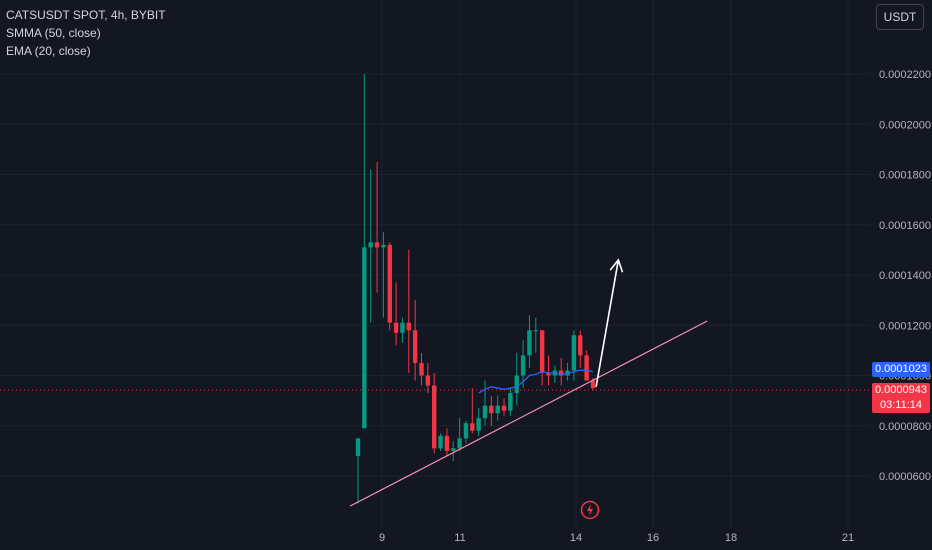  What do you see at coordinates (905, 427) in the screenshot?
I see `y-tick-label: 0.0000800` at bounding box center [905, 427].